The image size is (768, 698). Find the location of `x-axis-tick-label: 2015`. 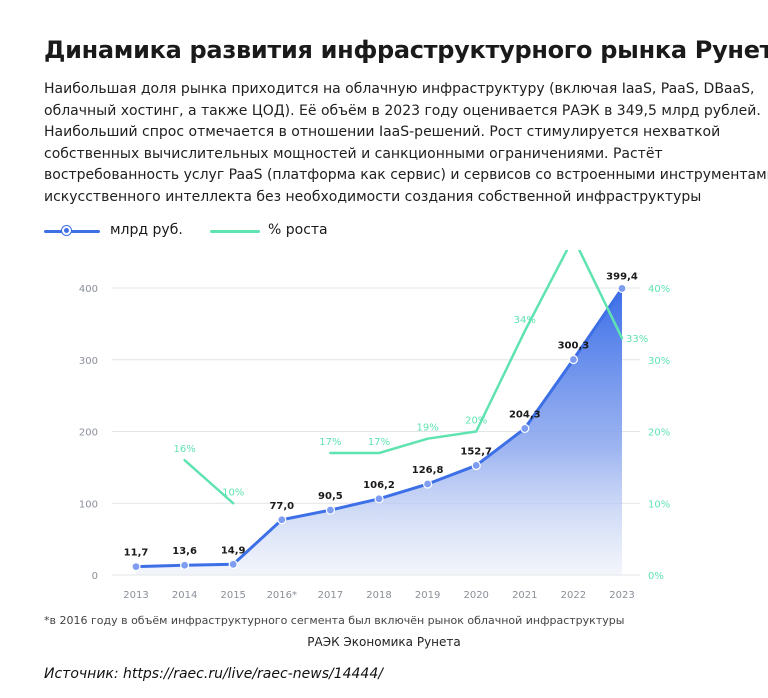

x-axis-tick-label: 2015 is located at coordinates (232, 595).